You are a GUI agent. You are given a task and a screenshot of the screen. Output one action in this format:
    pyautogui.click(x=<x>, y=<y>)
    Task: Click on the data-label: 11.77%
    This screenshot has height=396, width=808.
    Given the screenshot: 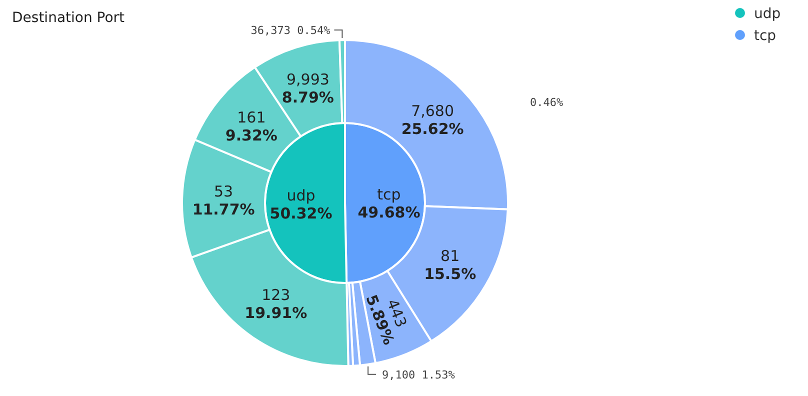 What is the action you would take?
    pyautogui.click(x=223, y=209)
    